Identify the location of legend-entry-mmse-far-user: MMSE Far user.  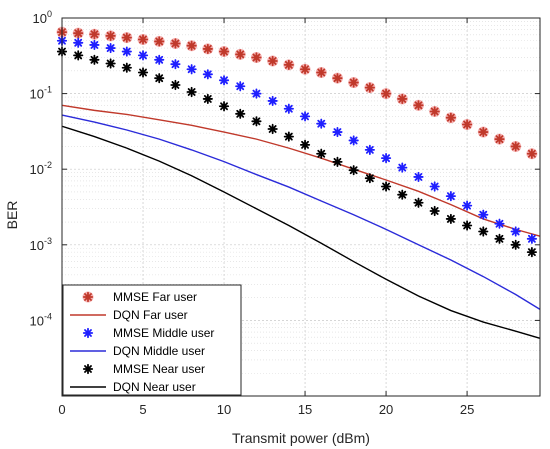
(139, 297).